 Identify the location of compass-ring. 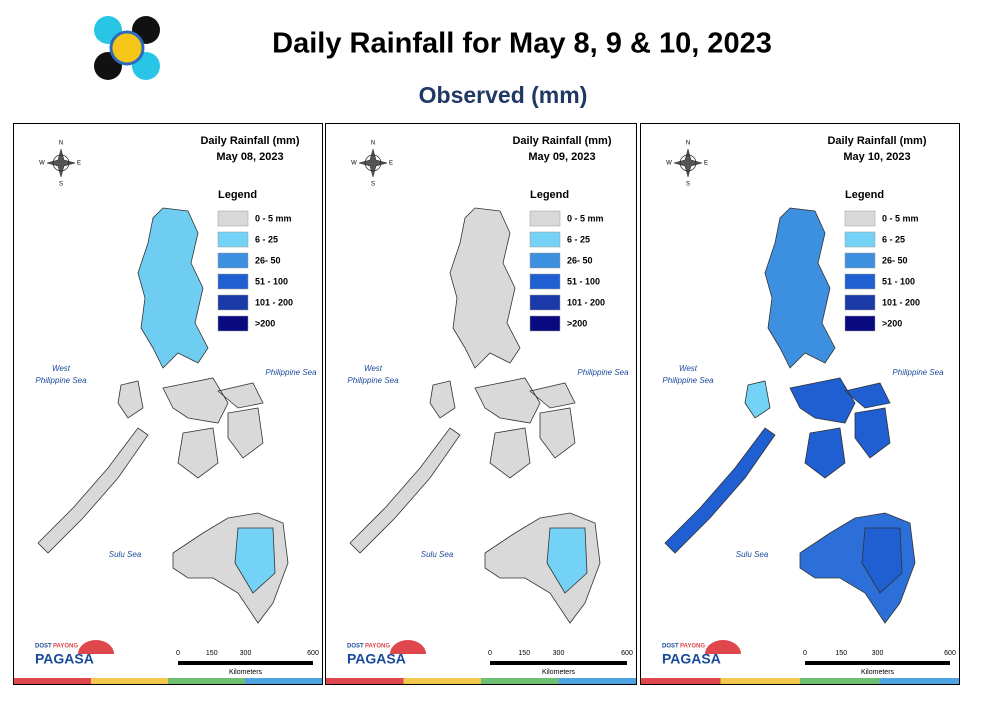
(61, 163).